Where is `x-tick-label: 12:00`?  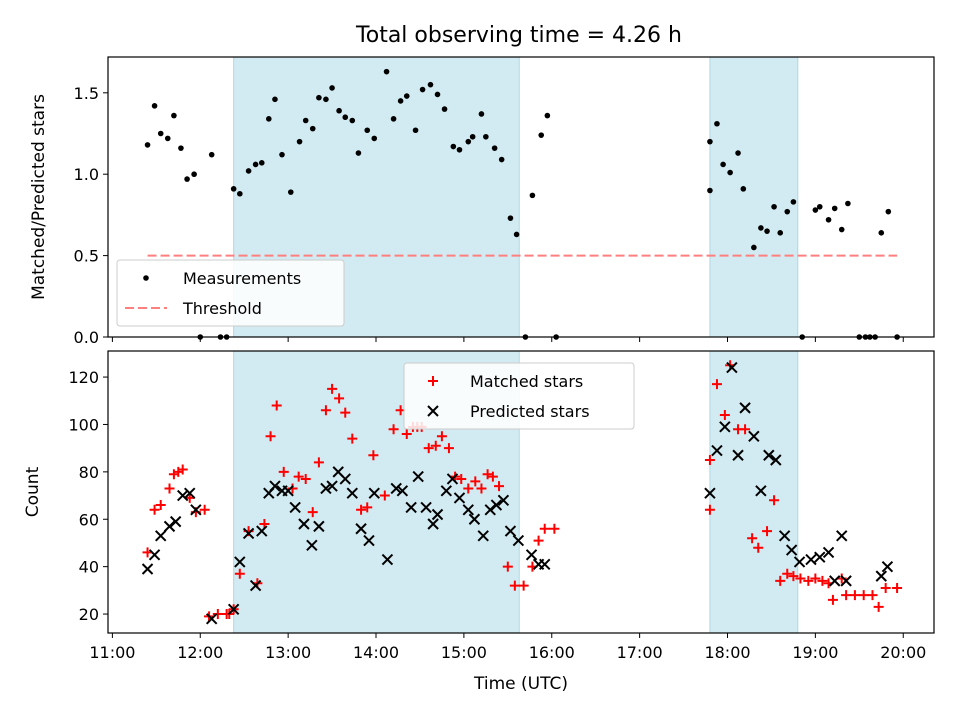 x-tick-label: 12:00 is located at coordinates (200, 652).